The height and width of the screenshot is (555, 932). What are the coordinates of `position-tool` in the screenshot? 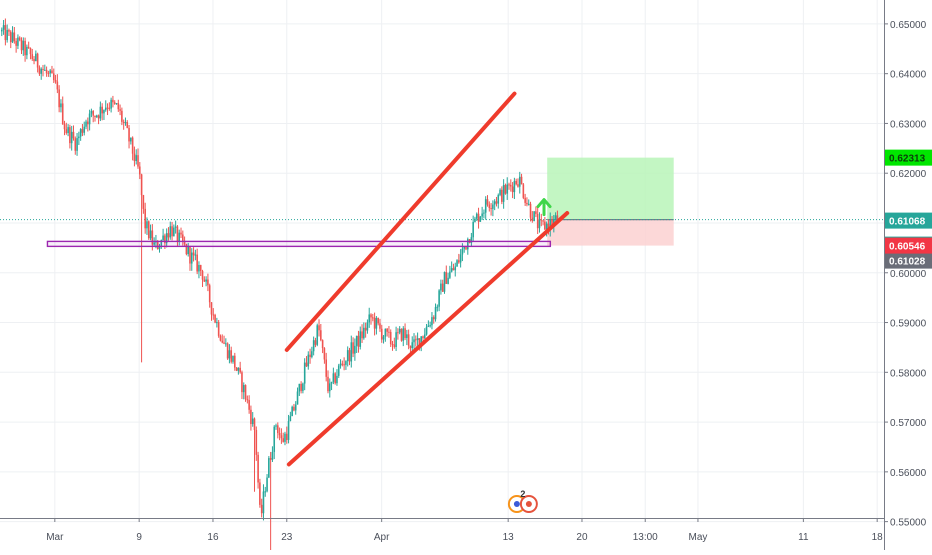 It's located at (610, 201).